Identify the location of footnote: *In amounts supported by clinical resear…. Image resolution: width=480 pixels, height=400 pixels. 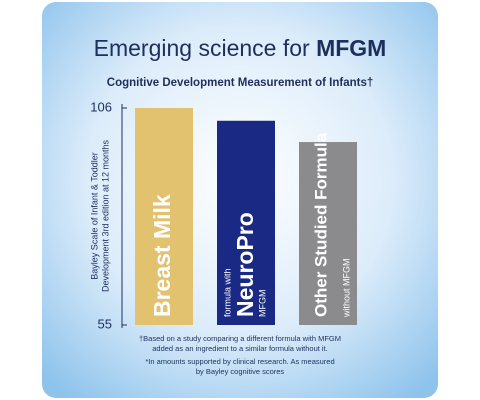
(239, 361).